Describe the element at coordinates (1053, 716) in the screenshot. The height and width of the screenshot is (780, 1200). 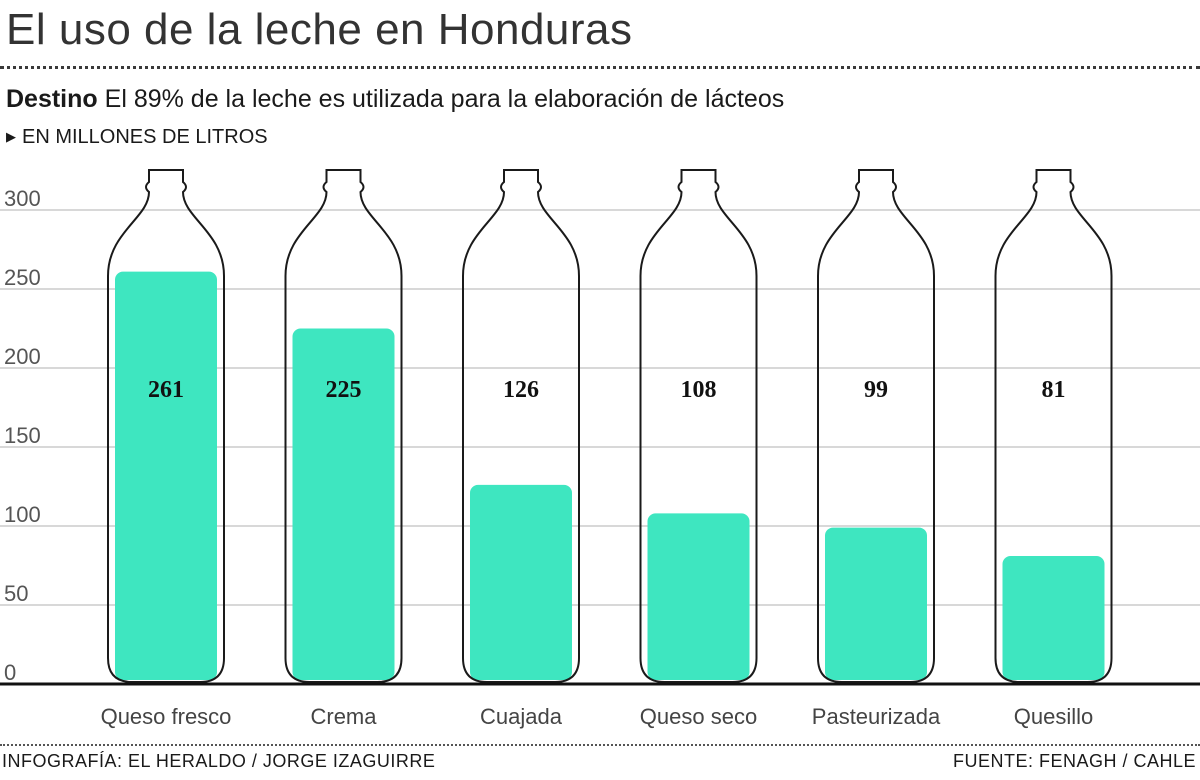
I see `x-tick-label: Quesillo` at that location.